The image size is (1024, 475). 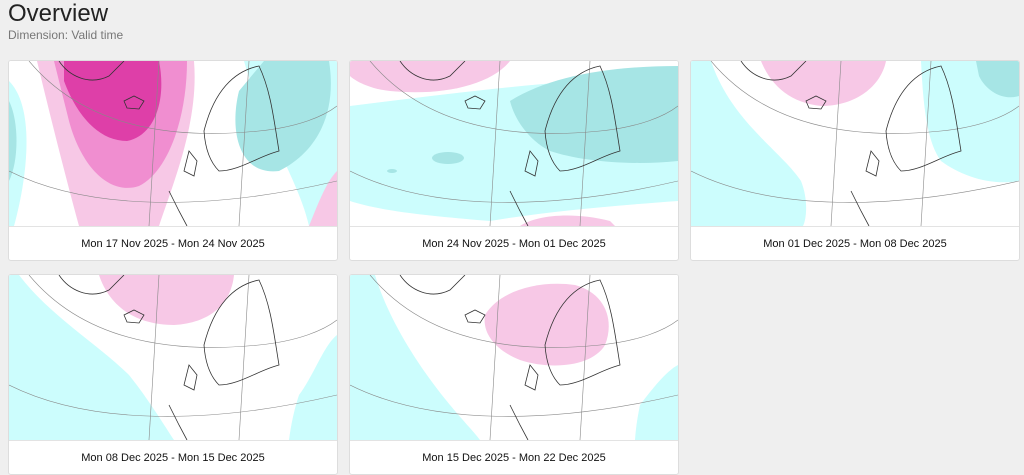 I want to click on forecast-card-2: Mon 24 Nov 2025 - Mon 01 Dec 2025, so click(x=514, y=160).